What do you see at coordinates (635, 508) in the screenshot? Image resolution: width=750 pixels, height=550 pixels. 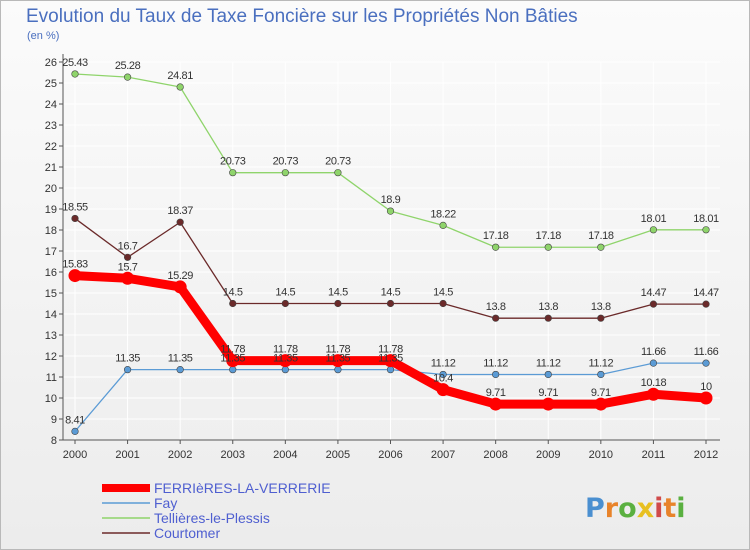 I see `proxiti-logo: Proxiti` at bounding box center [635, 508].